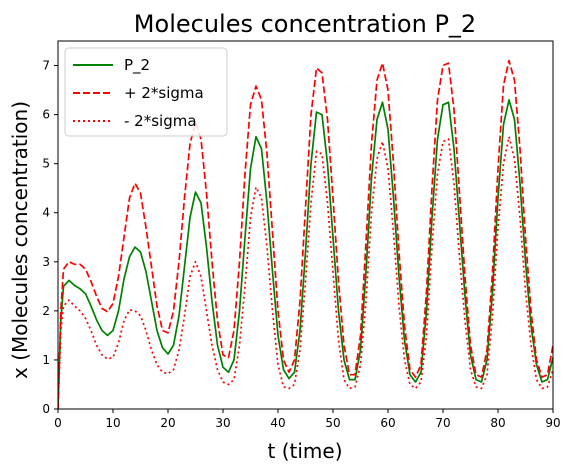 Image resolution: width=572 pixels, height=472 pixels. What do you see at coordinates (137, 65) in the screenshot?
I see `legend-label-p2: P_2` at bounding box center [137, 65].